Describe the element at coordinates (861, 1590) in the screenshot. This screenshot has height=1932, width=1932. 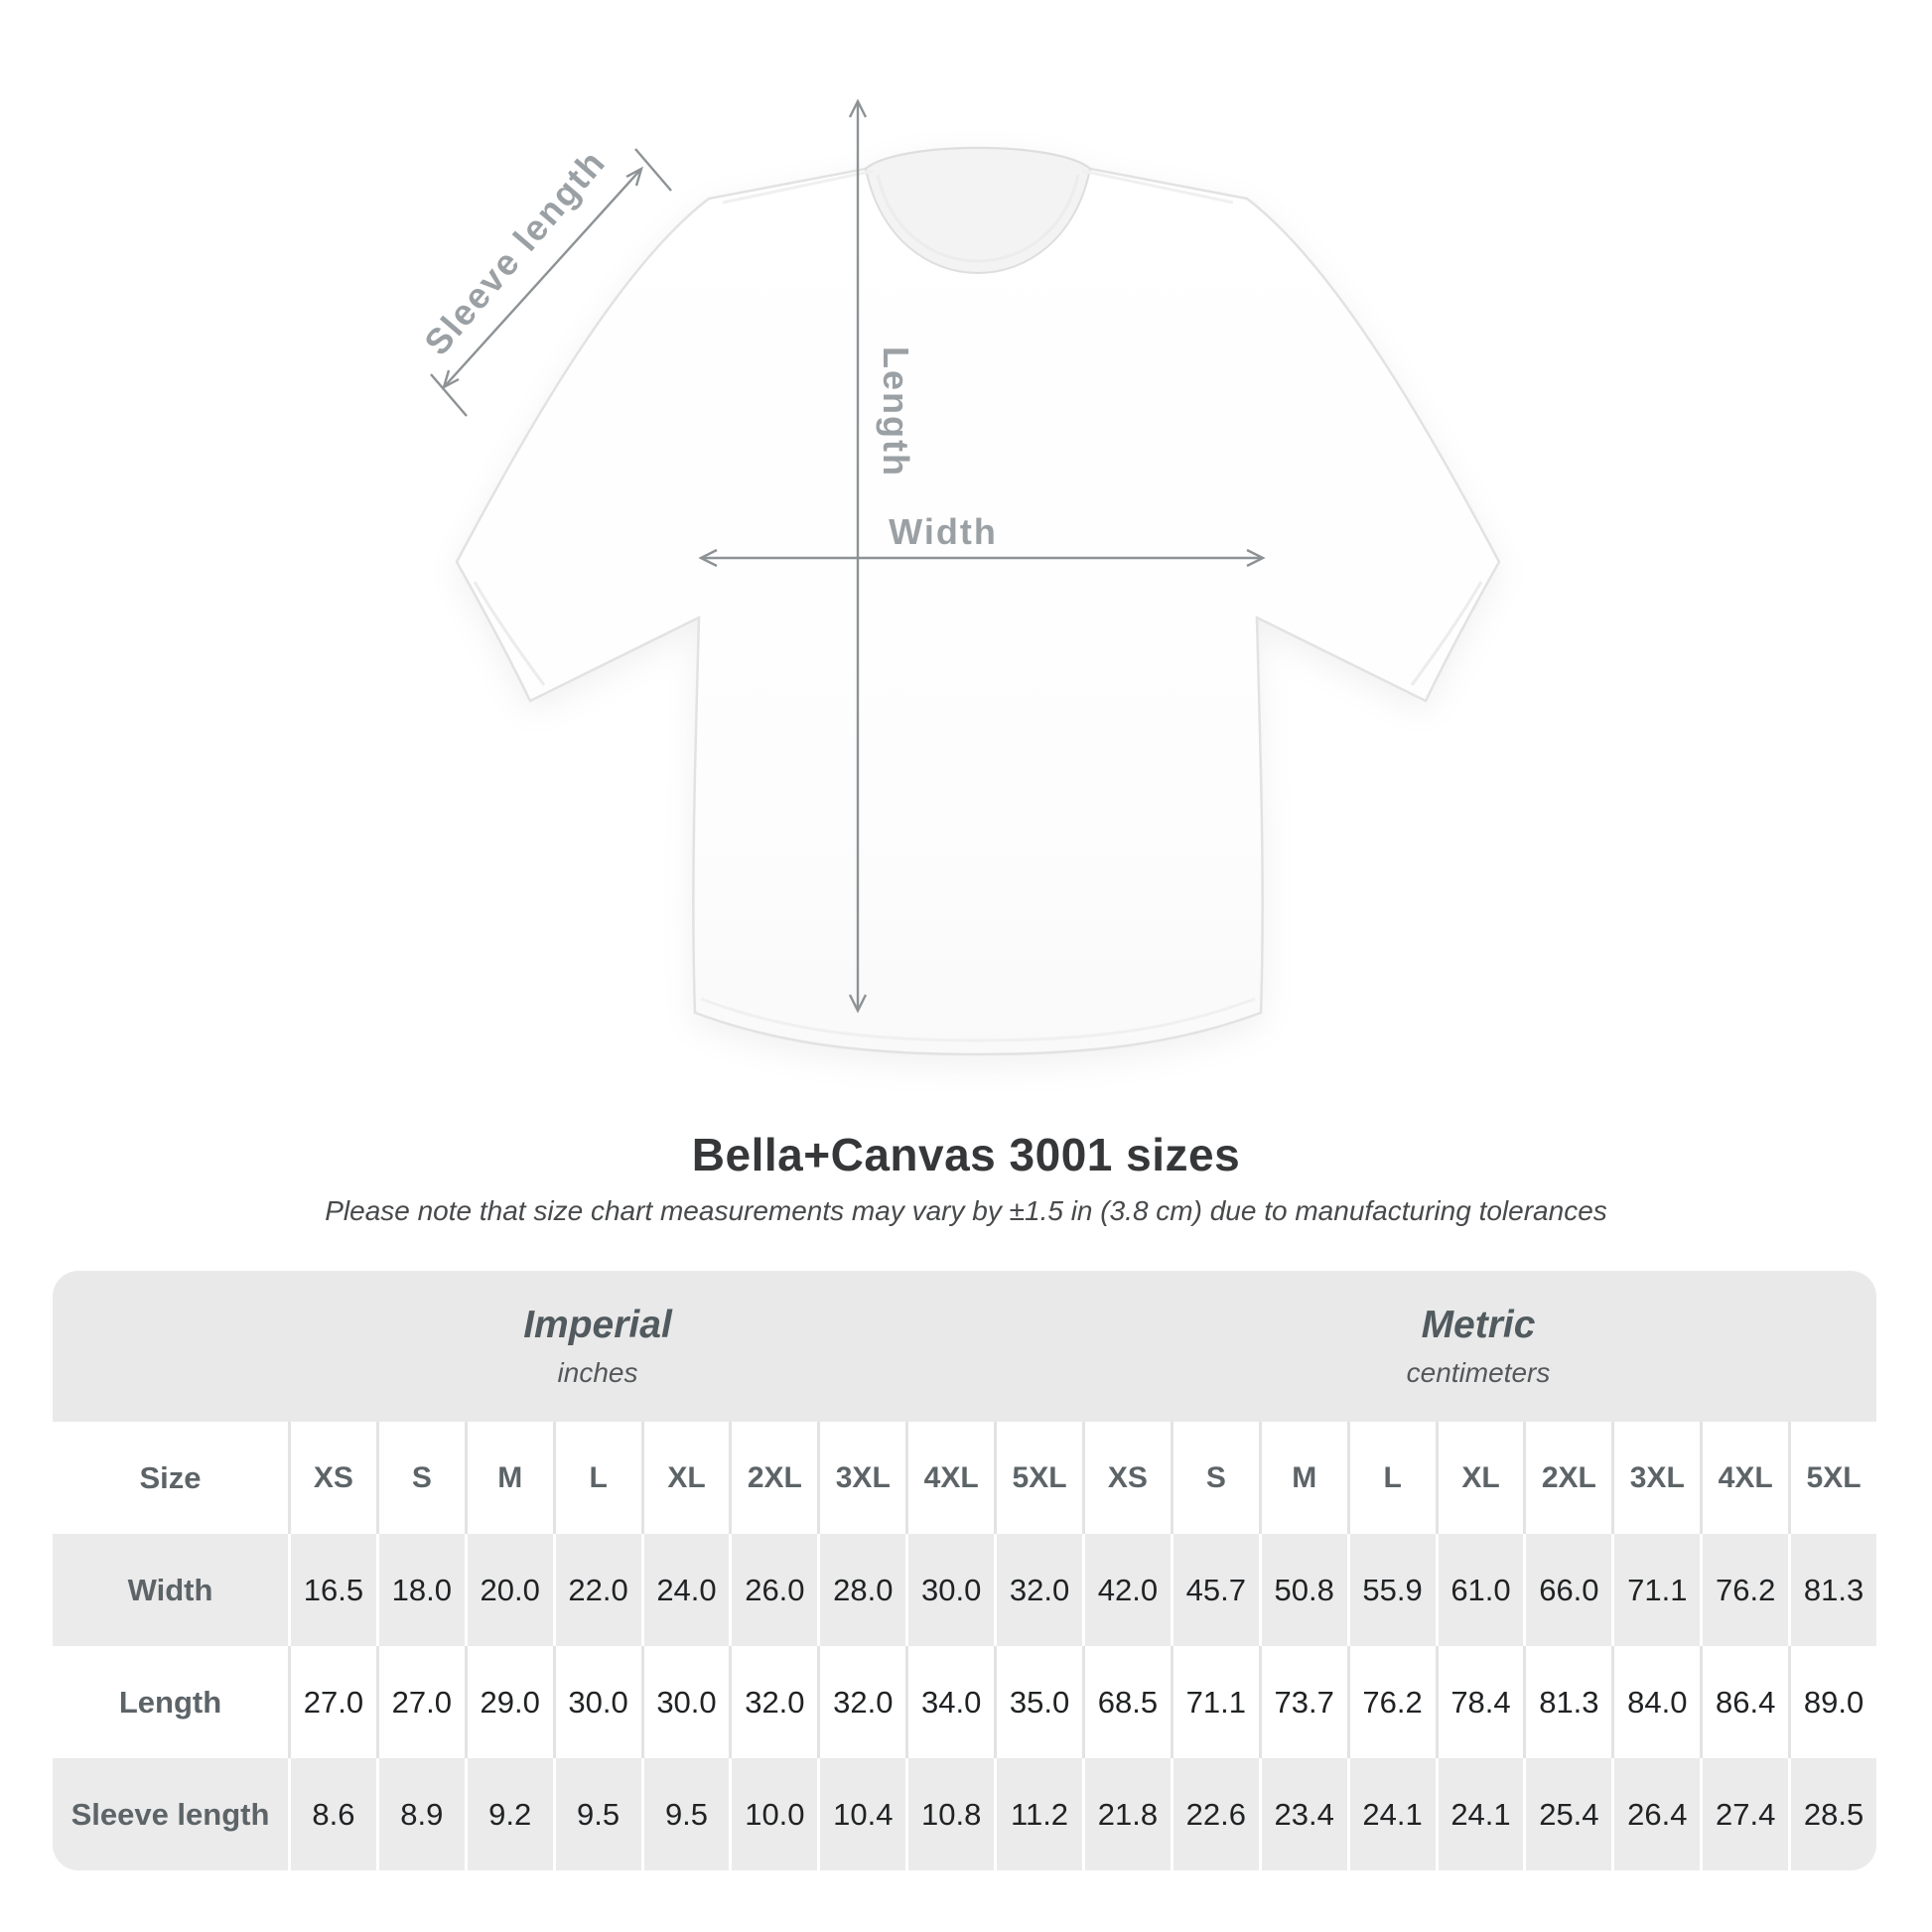
I see `imperial-value-cell: 28.0` at that location.